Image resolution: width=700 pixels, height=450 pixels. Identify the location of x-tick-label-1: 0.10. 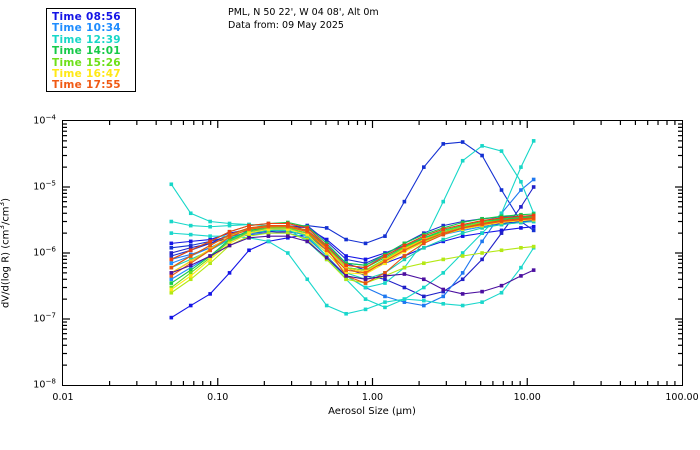
(218, 397).